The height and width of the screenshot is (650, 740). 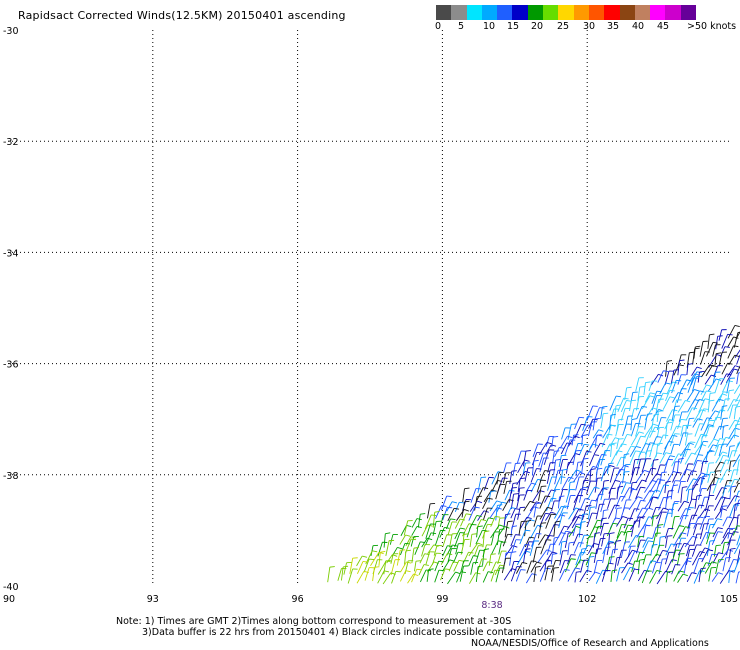 I want to click on colorbar-label: 20, so click(x=537, y=26).